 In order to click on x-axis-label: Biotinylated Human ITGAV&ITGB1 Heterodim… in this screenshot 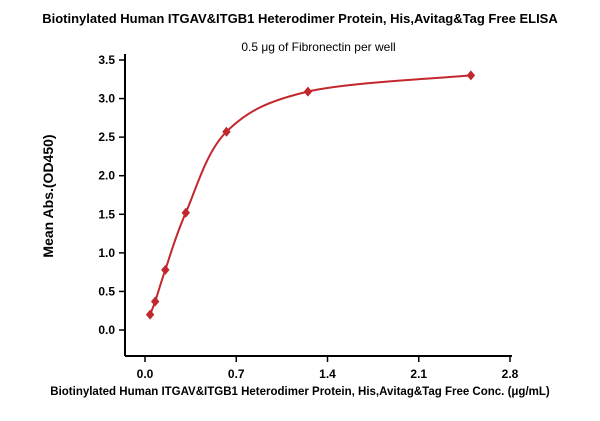, I will do `click(300, 392)`.